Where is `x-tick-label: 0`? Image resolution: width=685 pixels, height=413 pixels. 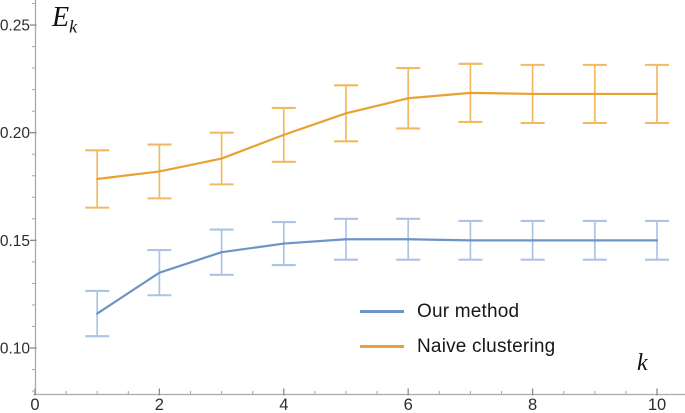 x-tick-label: 0 is located at coordinates (34, 404).